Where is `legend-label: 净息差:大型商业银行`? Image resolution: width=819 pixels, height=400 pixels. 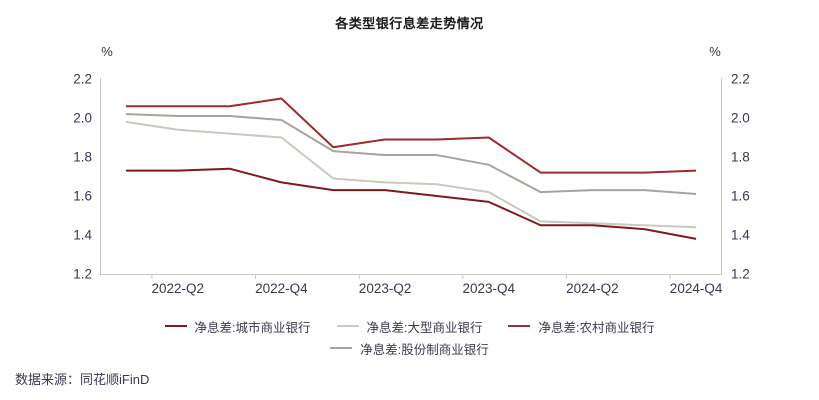
legend-label: 净息差:大型商业银行 is located at coordinates (424, 327).